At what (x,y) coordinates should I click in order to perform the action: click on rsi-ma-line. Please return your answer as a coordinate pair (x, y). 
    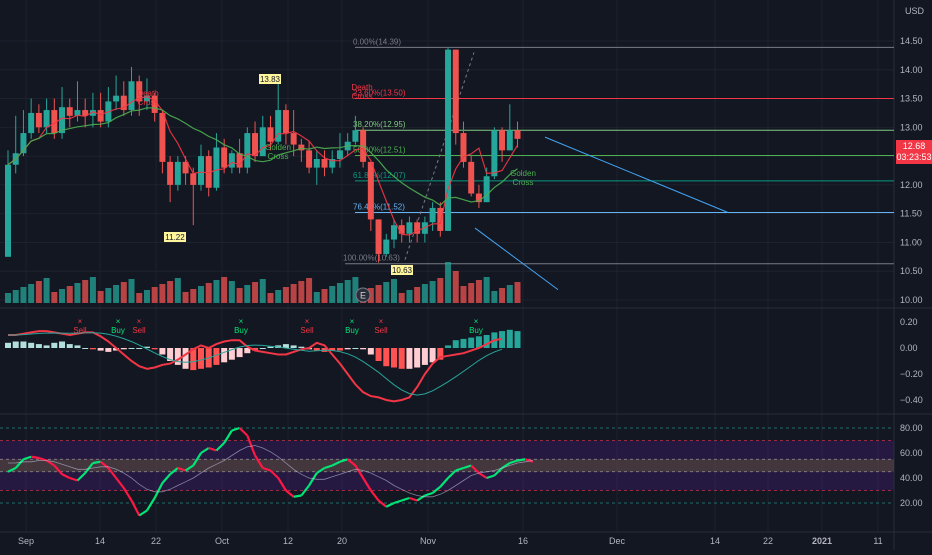
    Looking at the image, I should click on (271, 471).